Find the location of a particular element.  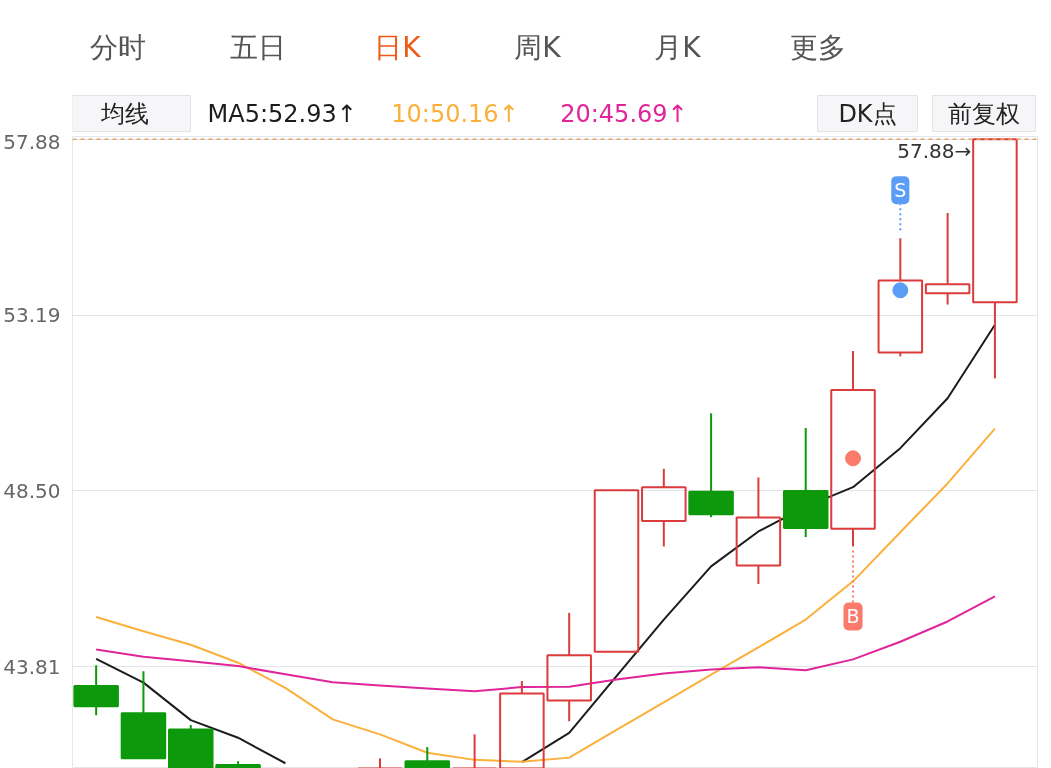

text: DK点 is located at coordinates (867, 113).